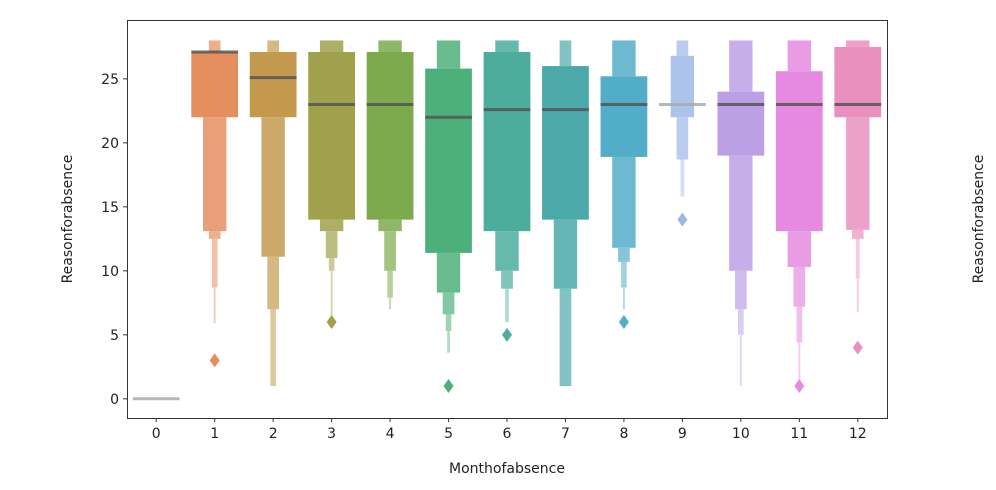  What do you see at coordinates (448, 434) in the screenshot?
I see `x-tick-label: 5` at bounding box center [448, 434].